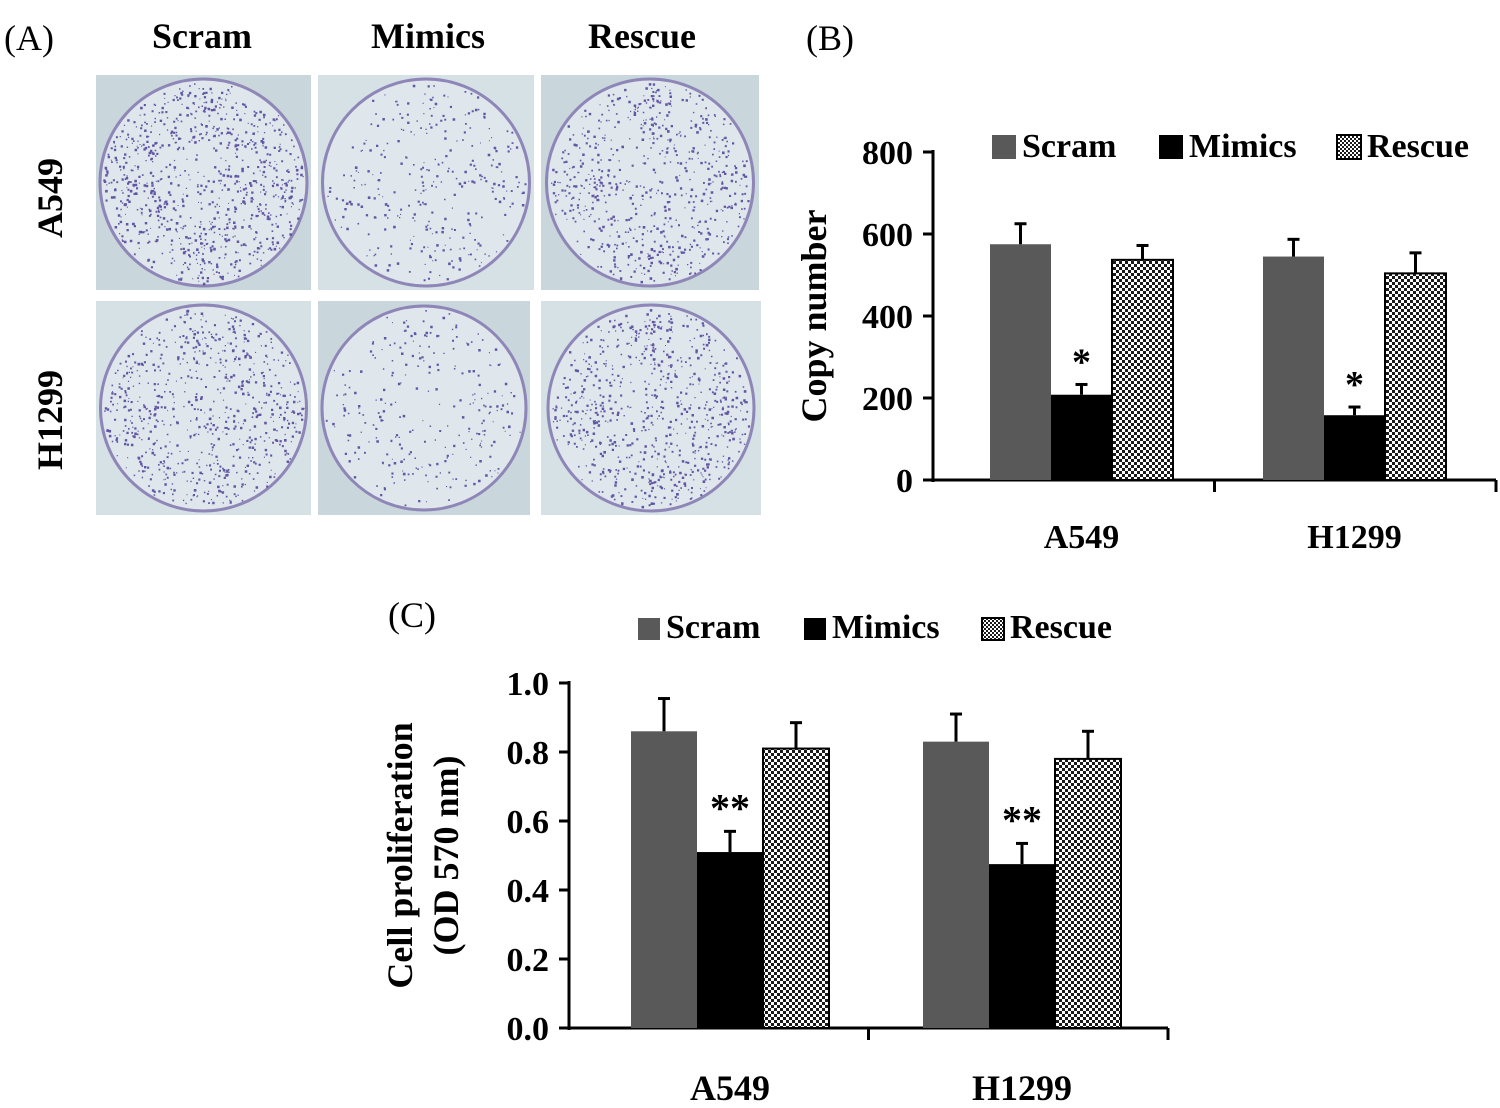 This screenshot has width=1500, height=1108. What do you see at coordinates (528, 684) in the screenshot?
I see `y-tick-label: 1.0` at bounding box center [528, 684].